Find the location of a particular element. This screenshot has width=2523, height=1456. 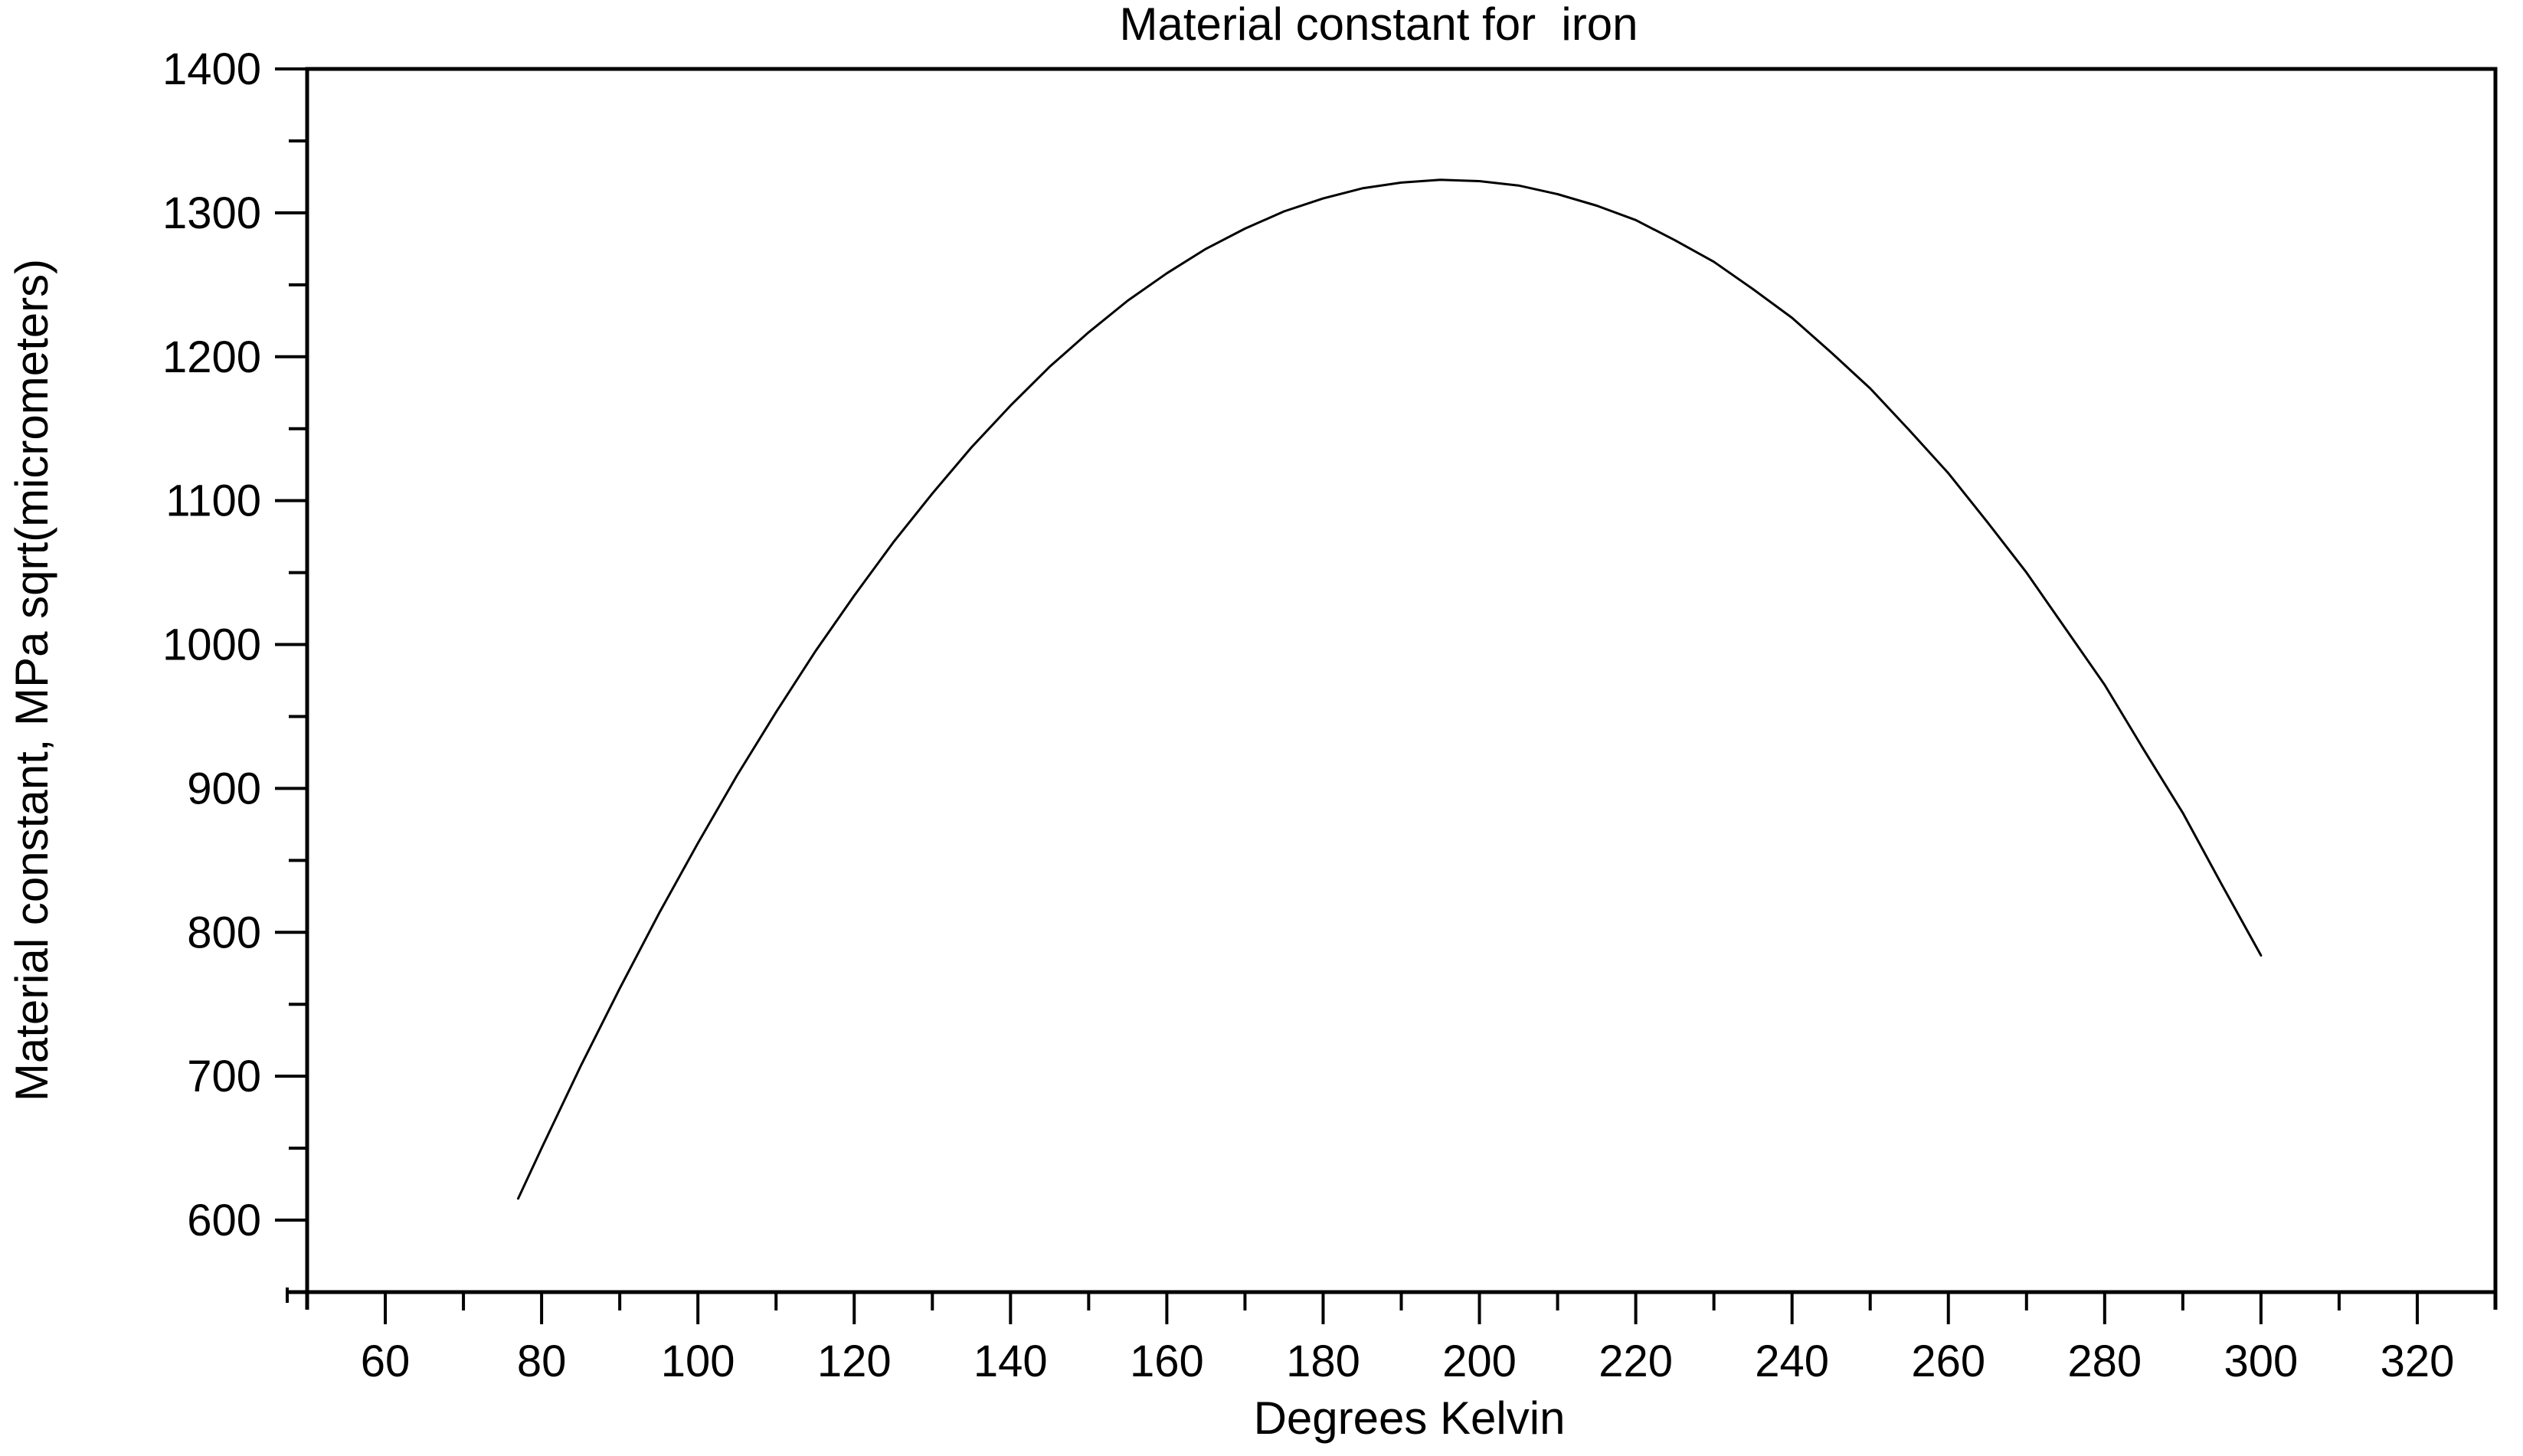

chart-title: Material constant for iron is located at coordinates (1379, 25).